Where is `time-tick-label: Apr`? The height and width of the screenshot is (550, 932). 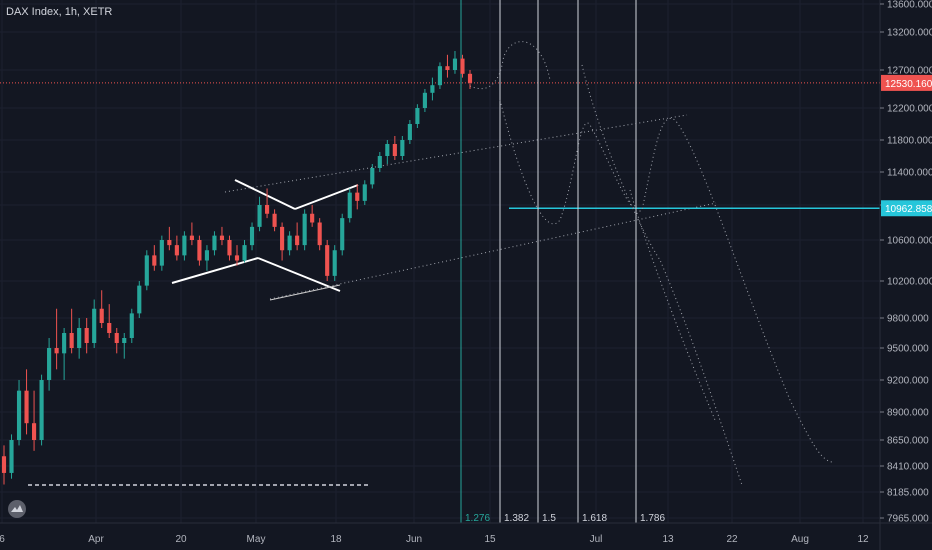
time-tick-label: Apr is located at coordinates (96, 539).